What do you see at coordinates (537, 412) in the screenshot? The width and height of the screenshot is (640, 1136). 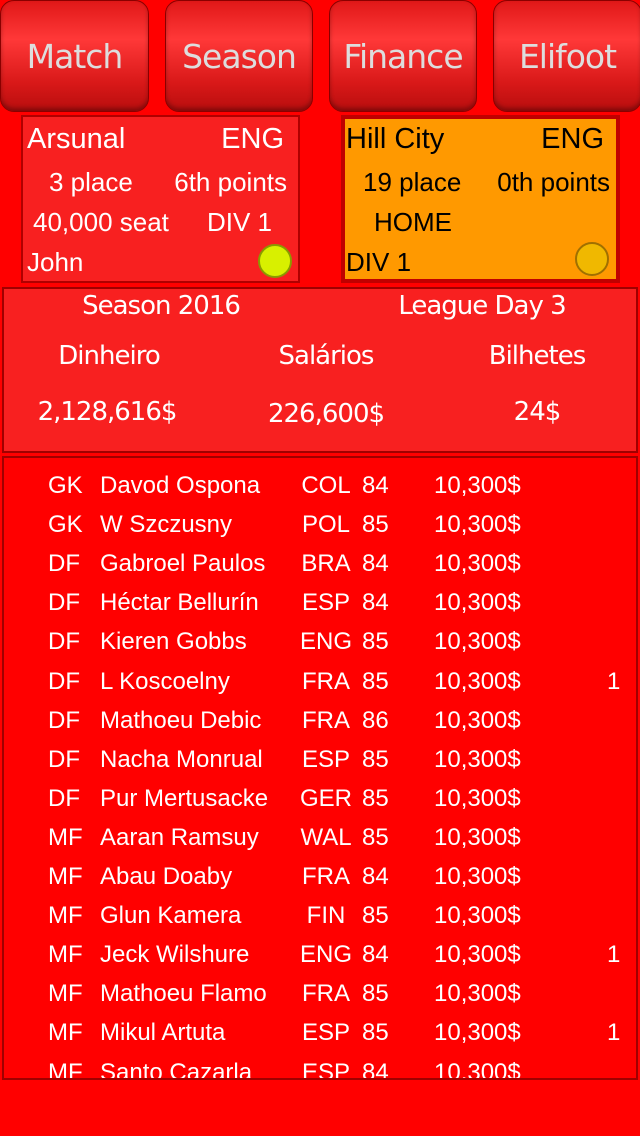 I see `tickets-value: 24$` at bounding box center [537, 412].